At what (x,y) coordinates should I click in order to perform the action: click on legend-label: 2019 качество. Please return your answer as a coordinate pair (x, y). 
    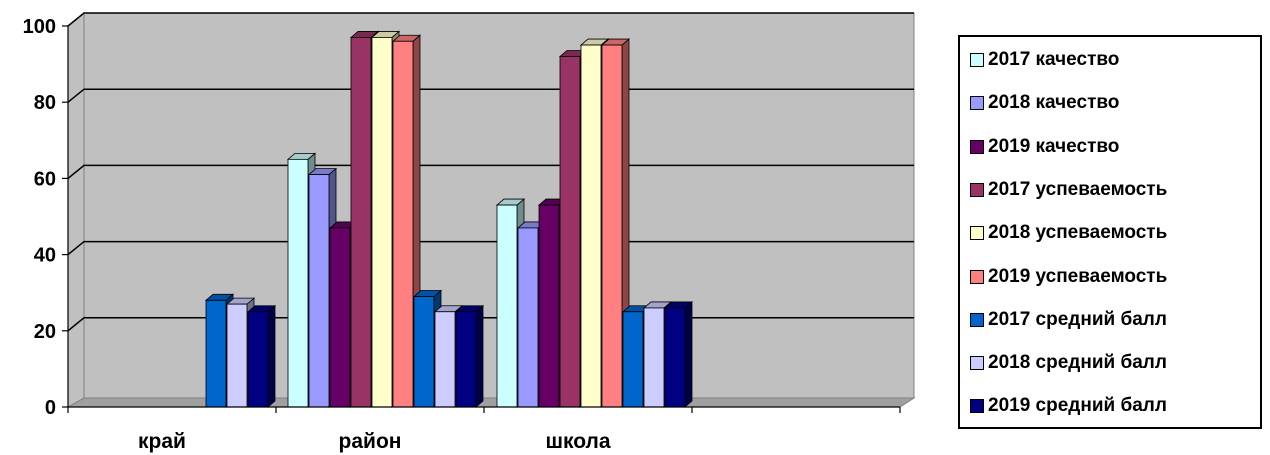
    Looking at the image, I should click on (1054, 146).